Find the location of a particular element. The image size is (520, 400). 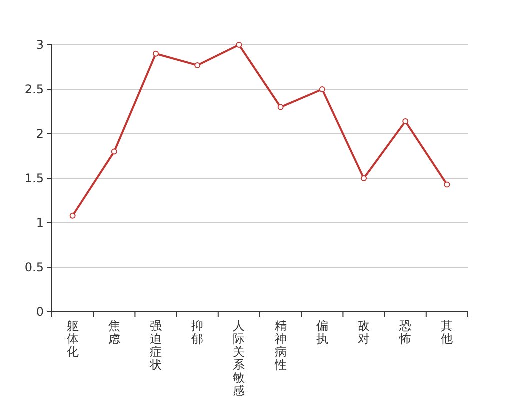

y-tick-label: 2.5 is located at coordinates (34, 89).